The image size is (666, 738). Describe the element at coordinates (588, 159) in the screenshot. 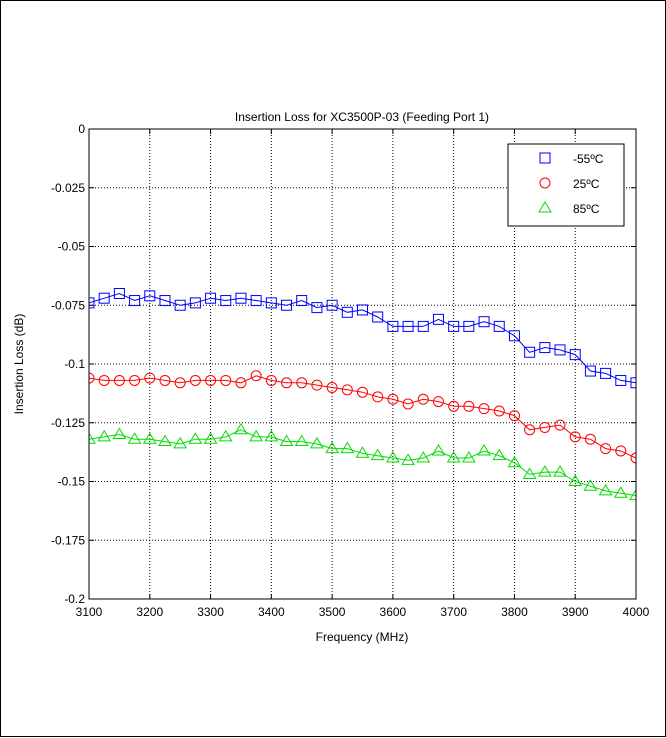

I see `legend-label: -55ºC` at that location.